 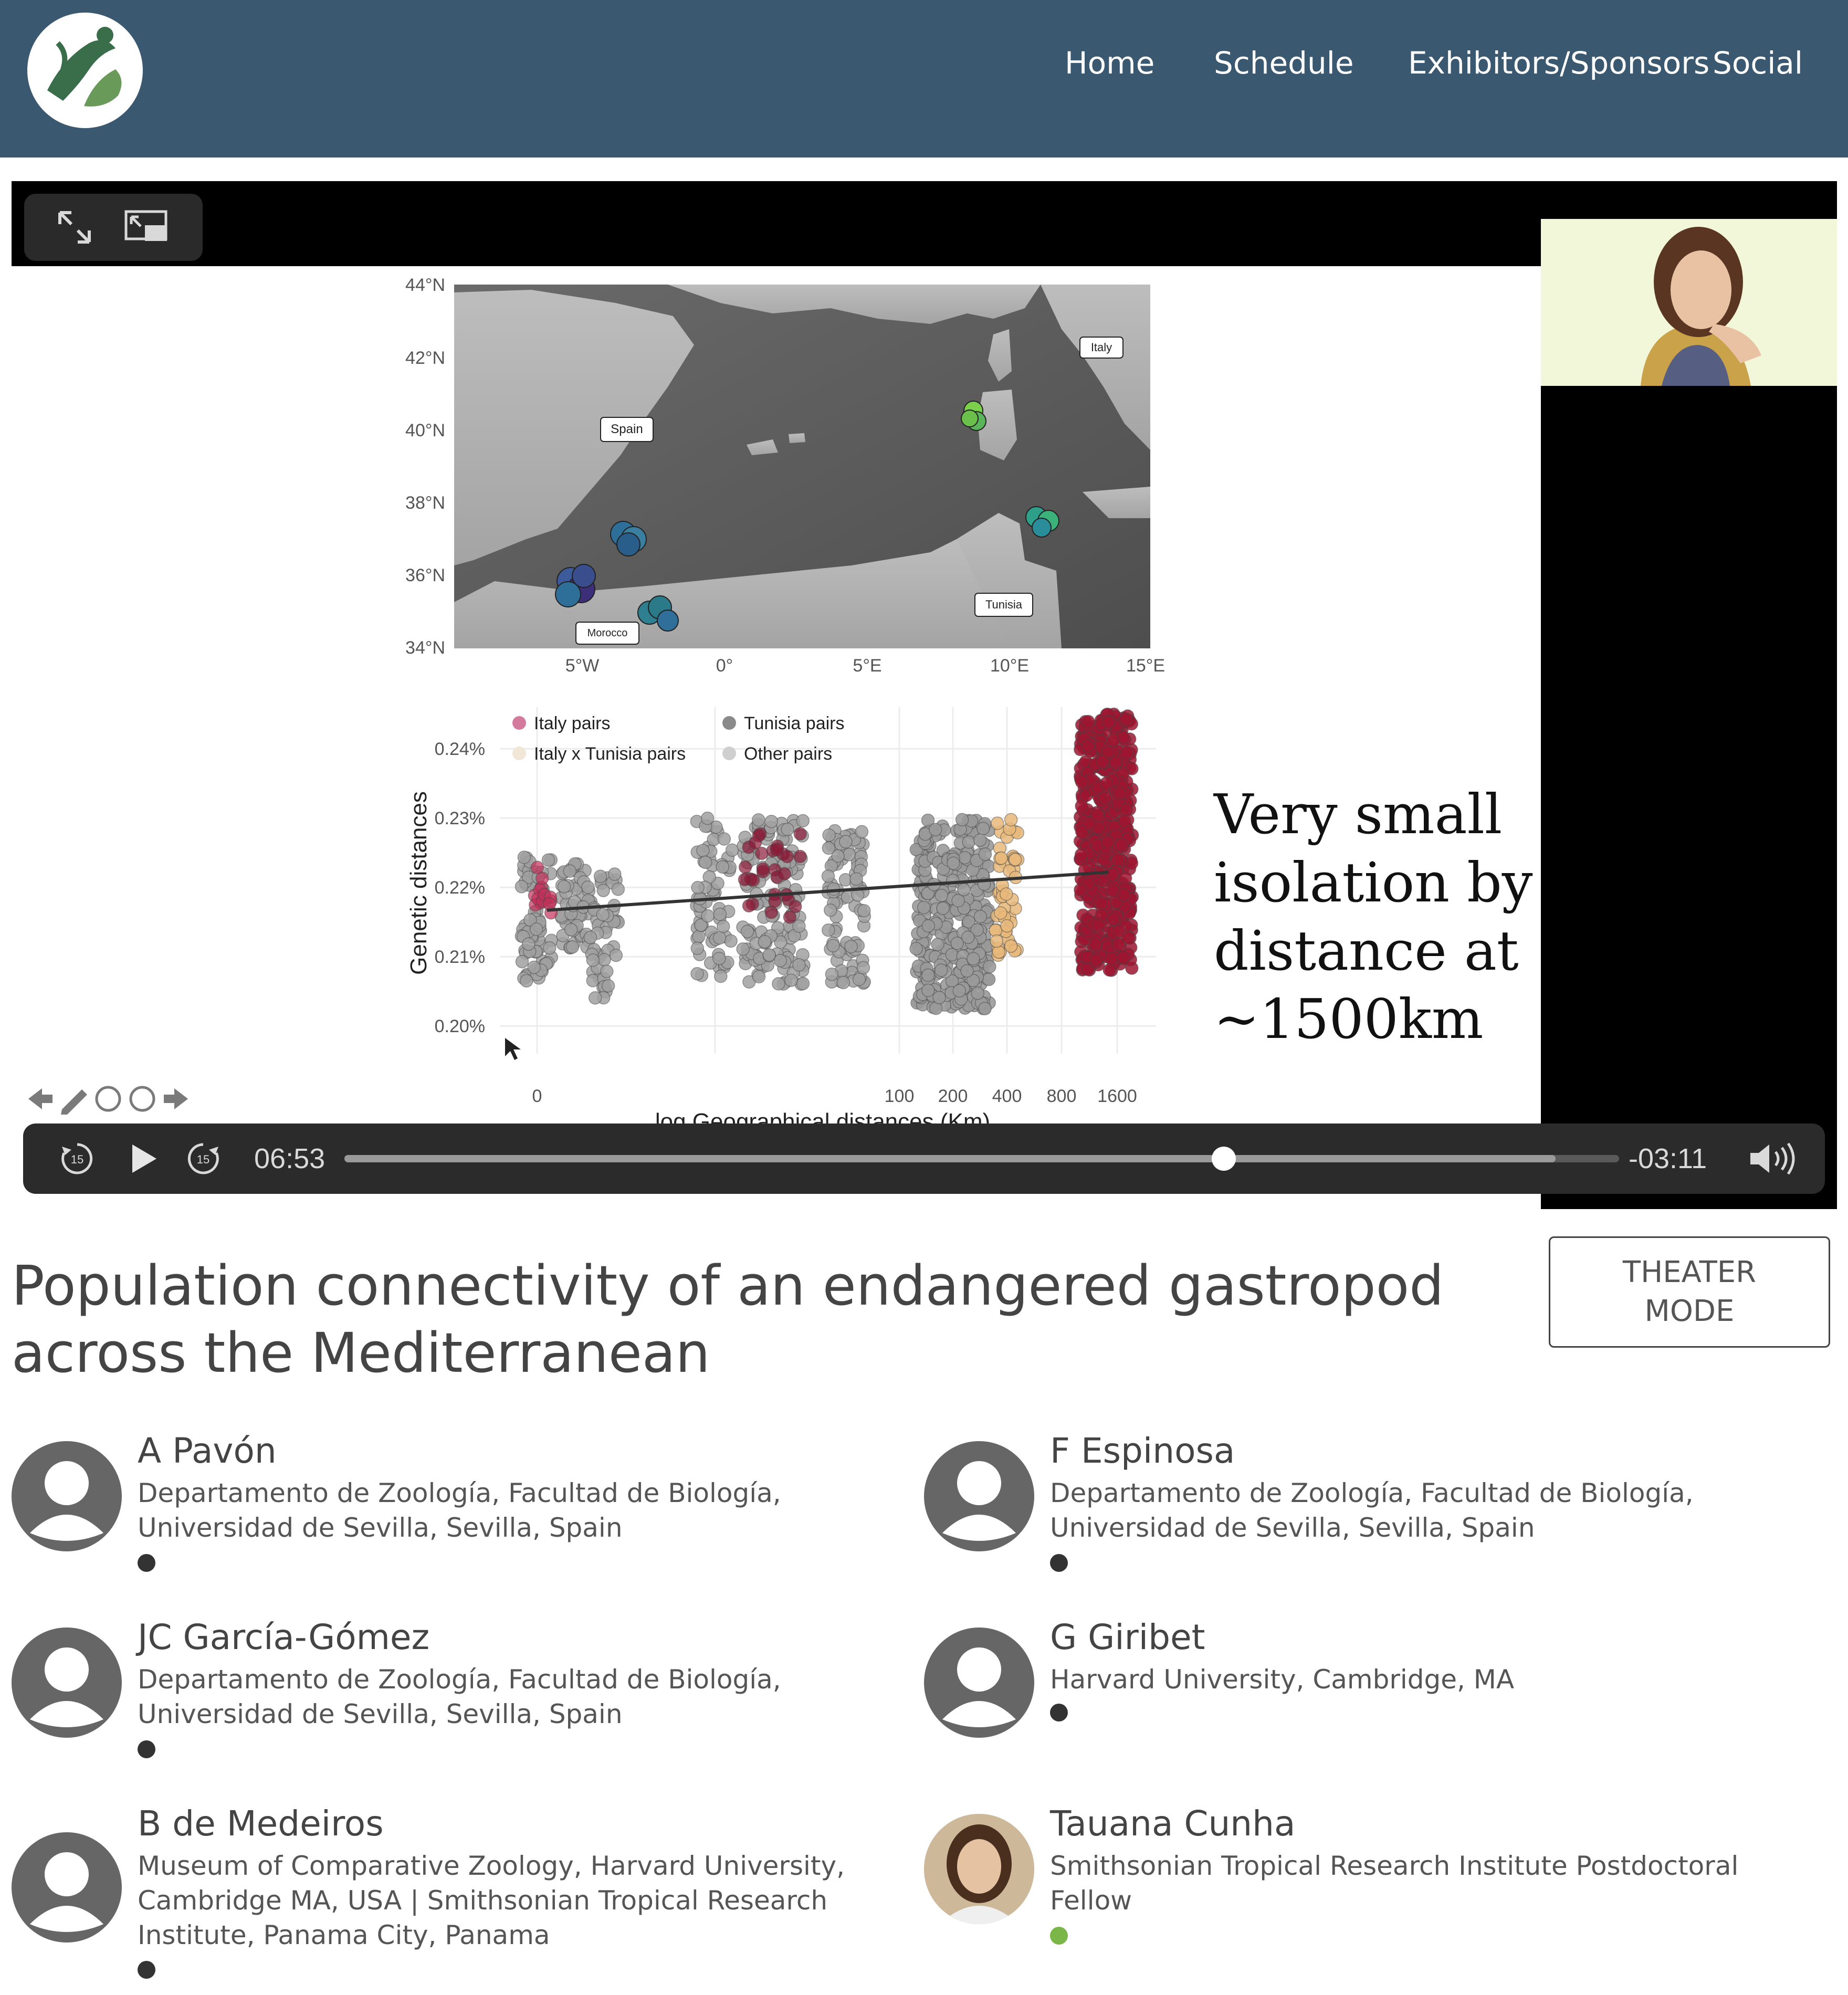 I want to click on y-tick-label: 0.24%, so click(x=460, y=749).